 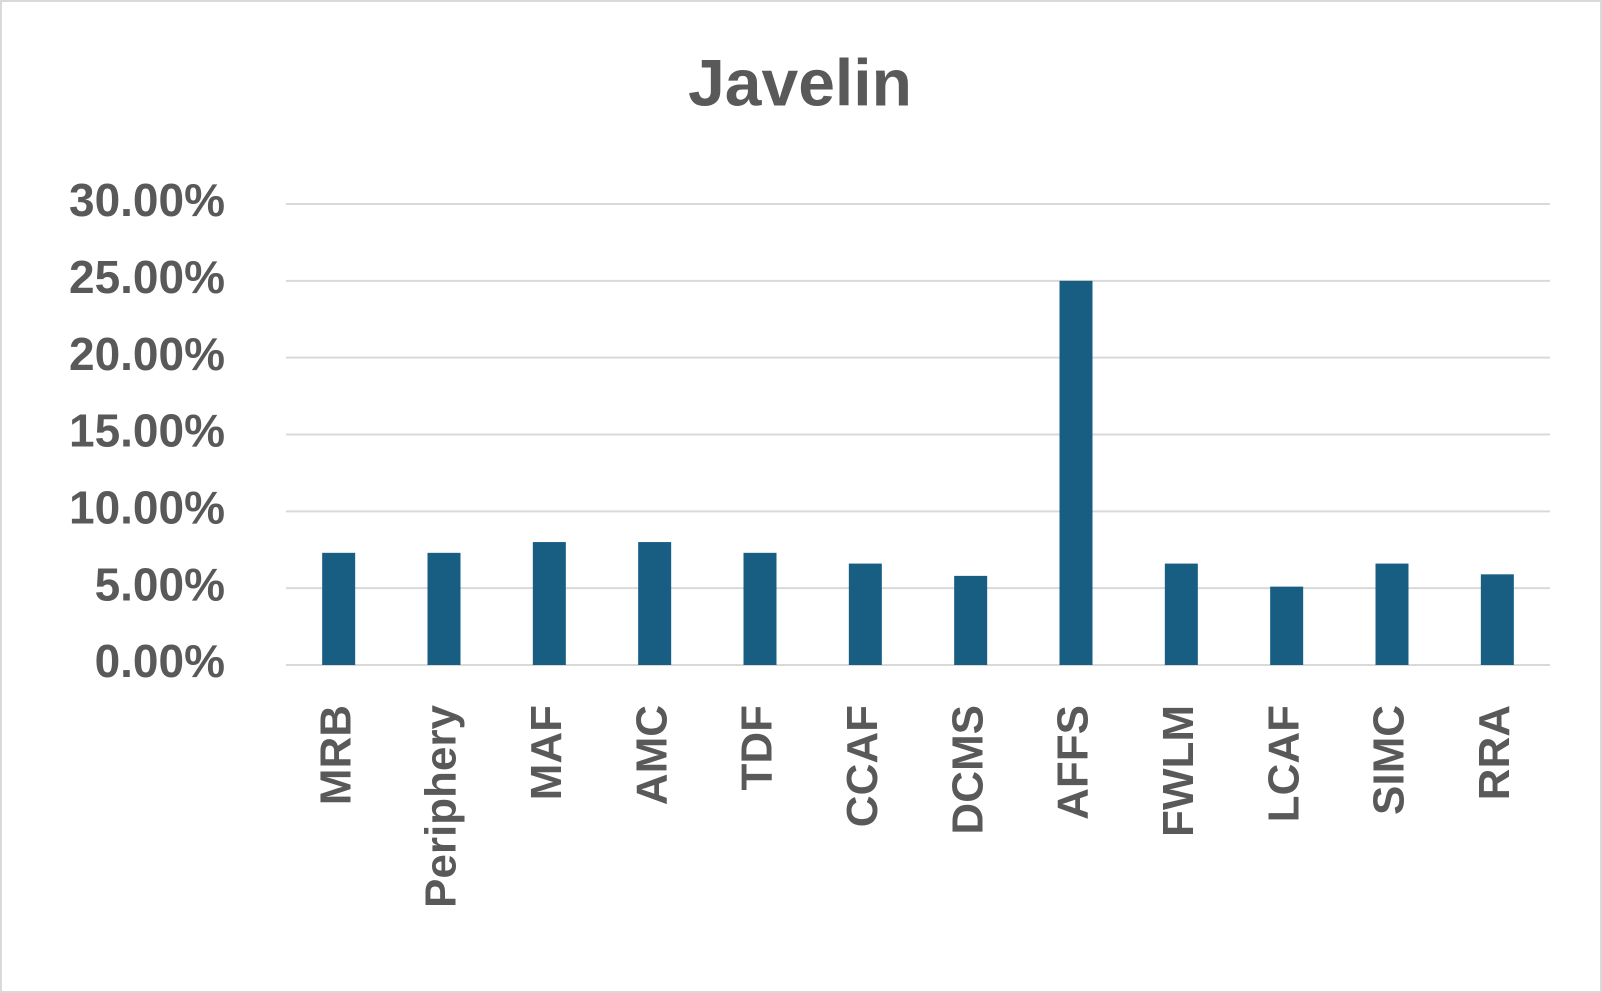 What do you see at coordinates (651, 755) in the screenshot?
I see `x-tick-label: AMC` at bounding box center [651, 755].